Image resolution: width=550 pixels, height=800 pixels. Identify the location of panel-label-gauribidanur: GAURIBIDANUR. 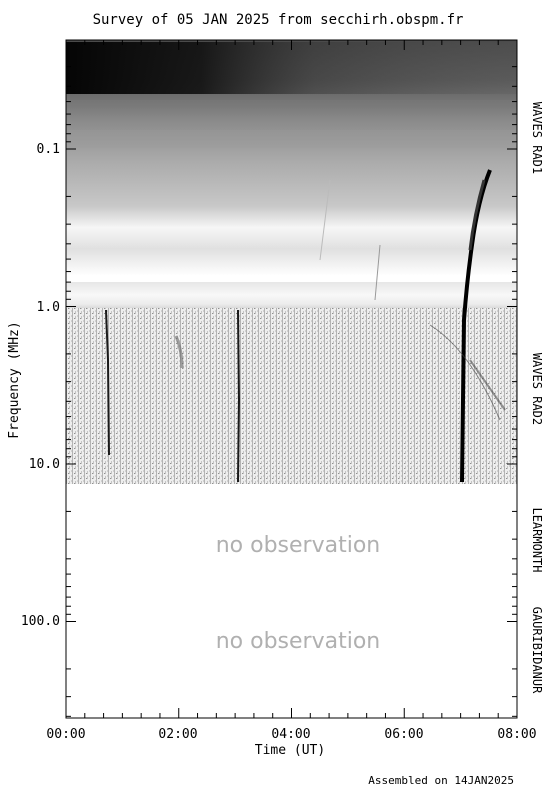
(537, 650).